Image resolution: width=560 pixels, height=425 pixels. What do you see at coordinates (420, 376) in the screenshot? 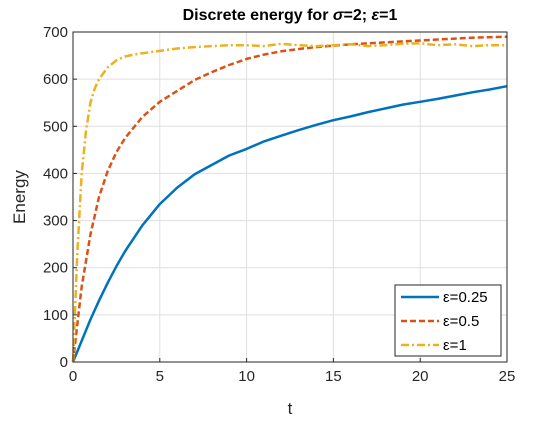
I see `x-tick-label: 20` at bounding box center [420, 376].